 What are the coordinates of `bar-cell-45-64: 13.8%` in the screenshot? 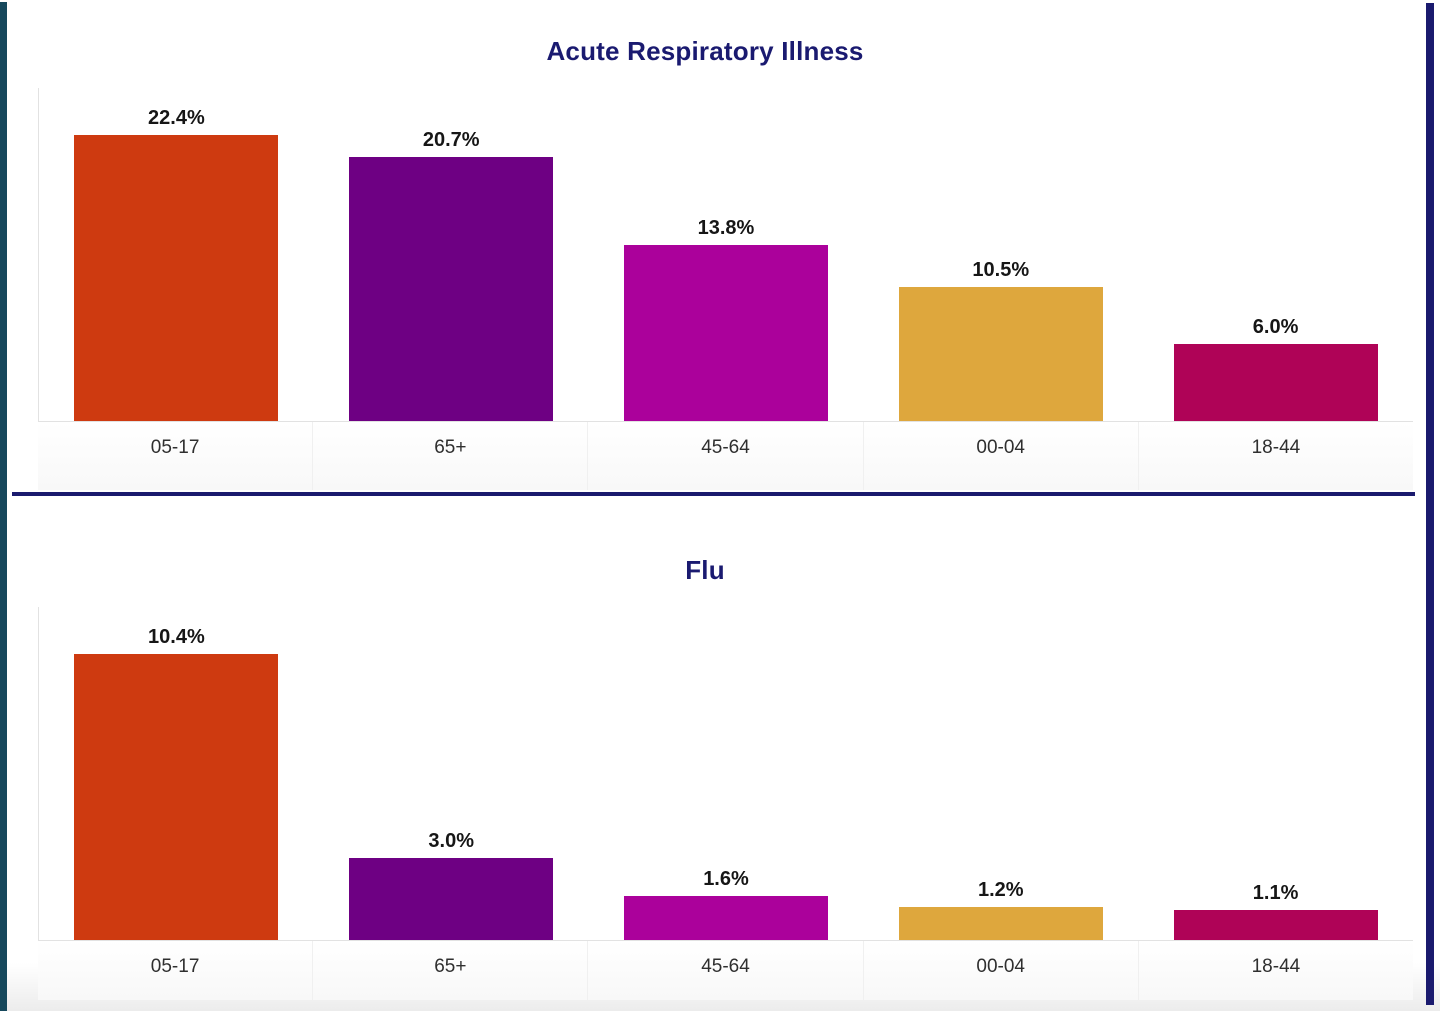 It's located at (726, 254).